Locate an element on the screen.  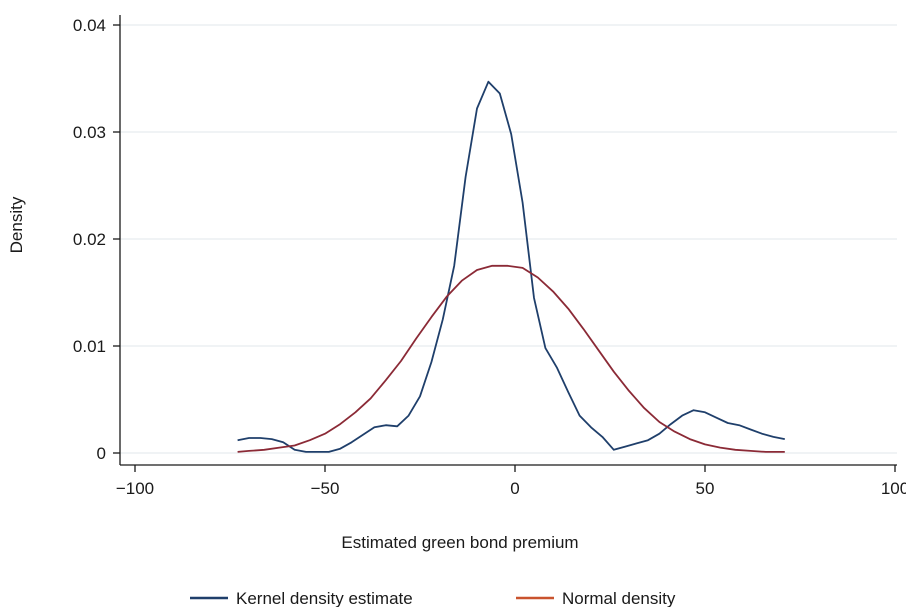
x-axis-title: Estimated green bond premium is located at coordinates (459, 542).